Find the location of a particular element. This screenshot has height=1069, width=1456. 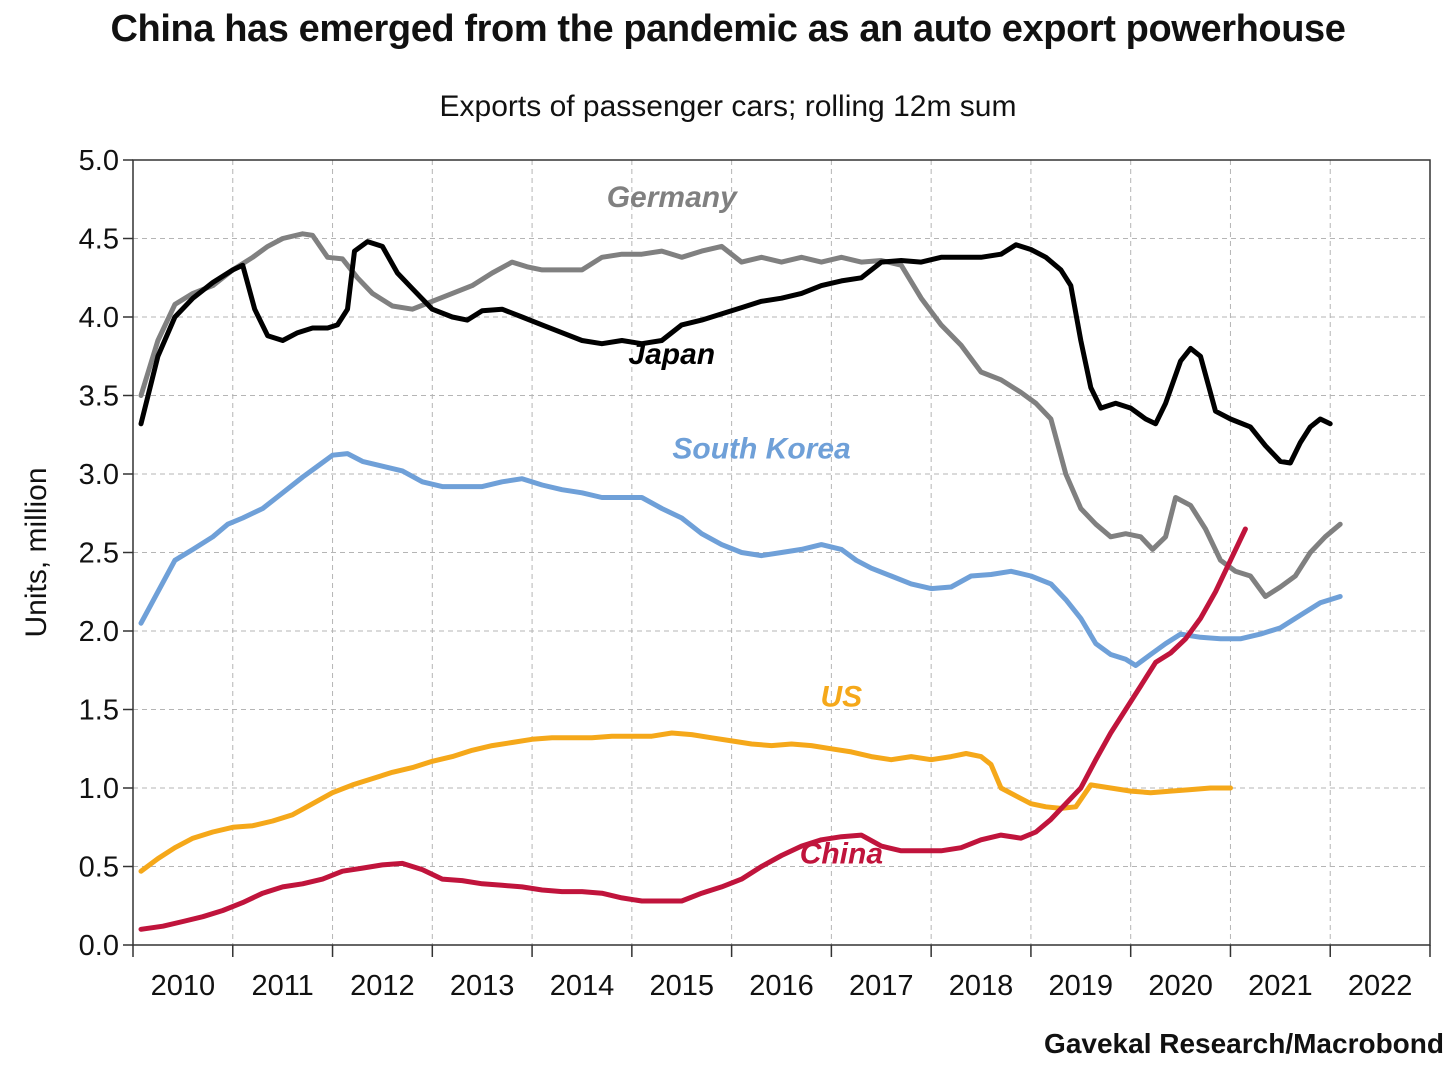

y-tick-label: 4.5 is located at coordinates (99, 240).